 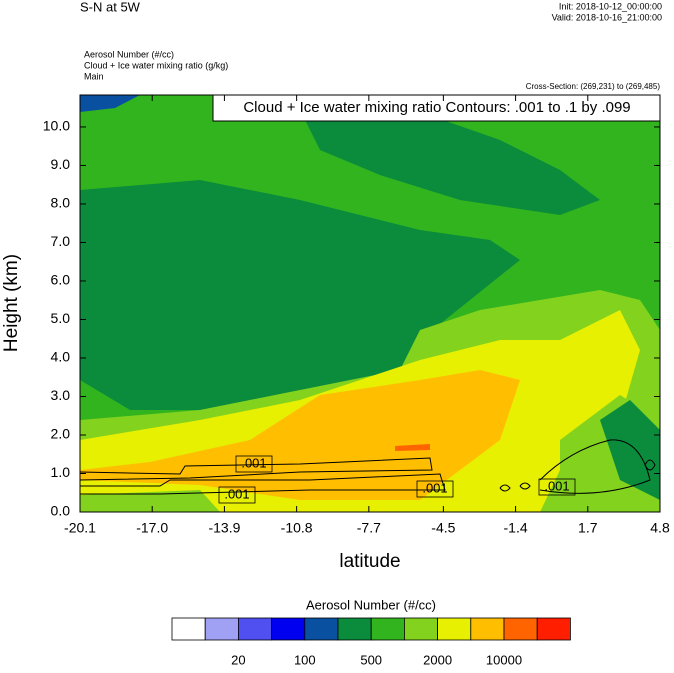 What do you see at coordinates (437, 659) in the screenshot?
I see `colorbar-label: 2000` at bounding box center [437, 659].